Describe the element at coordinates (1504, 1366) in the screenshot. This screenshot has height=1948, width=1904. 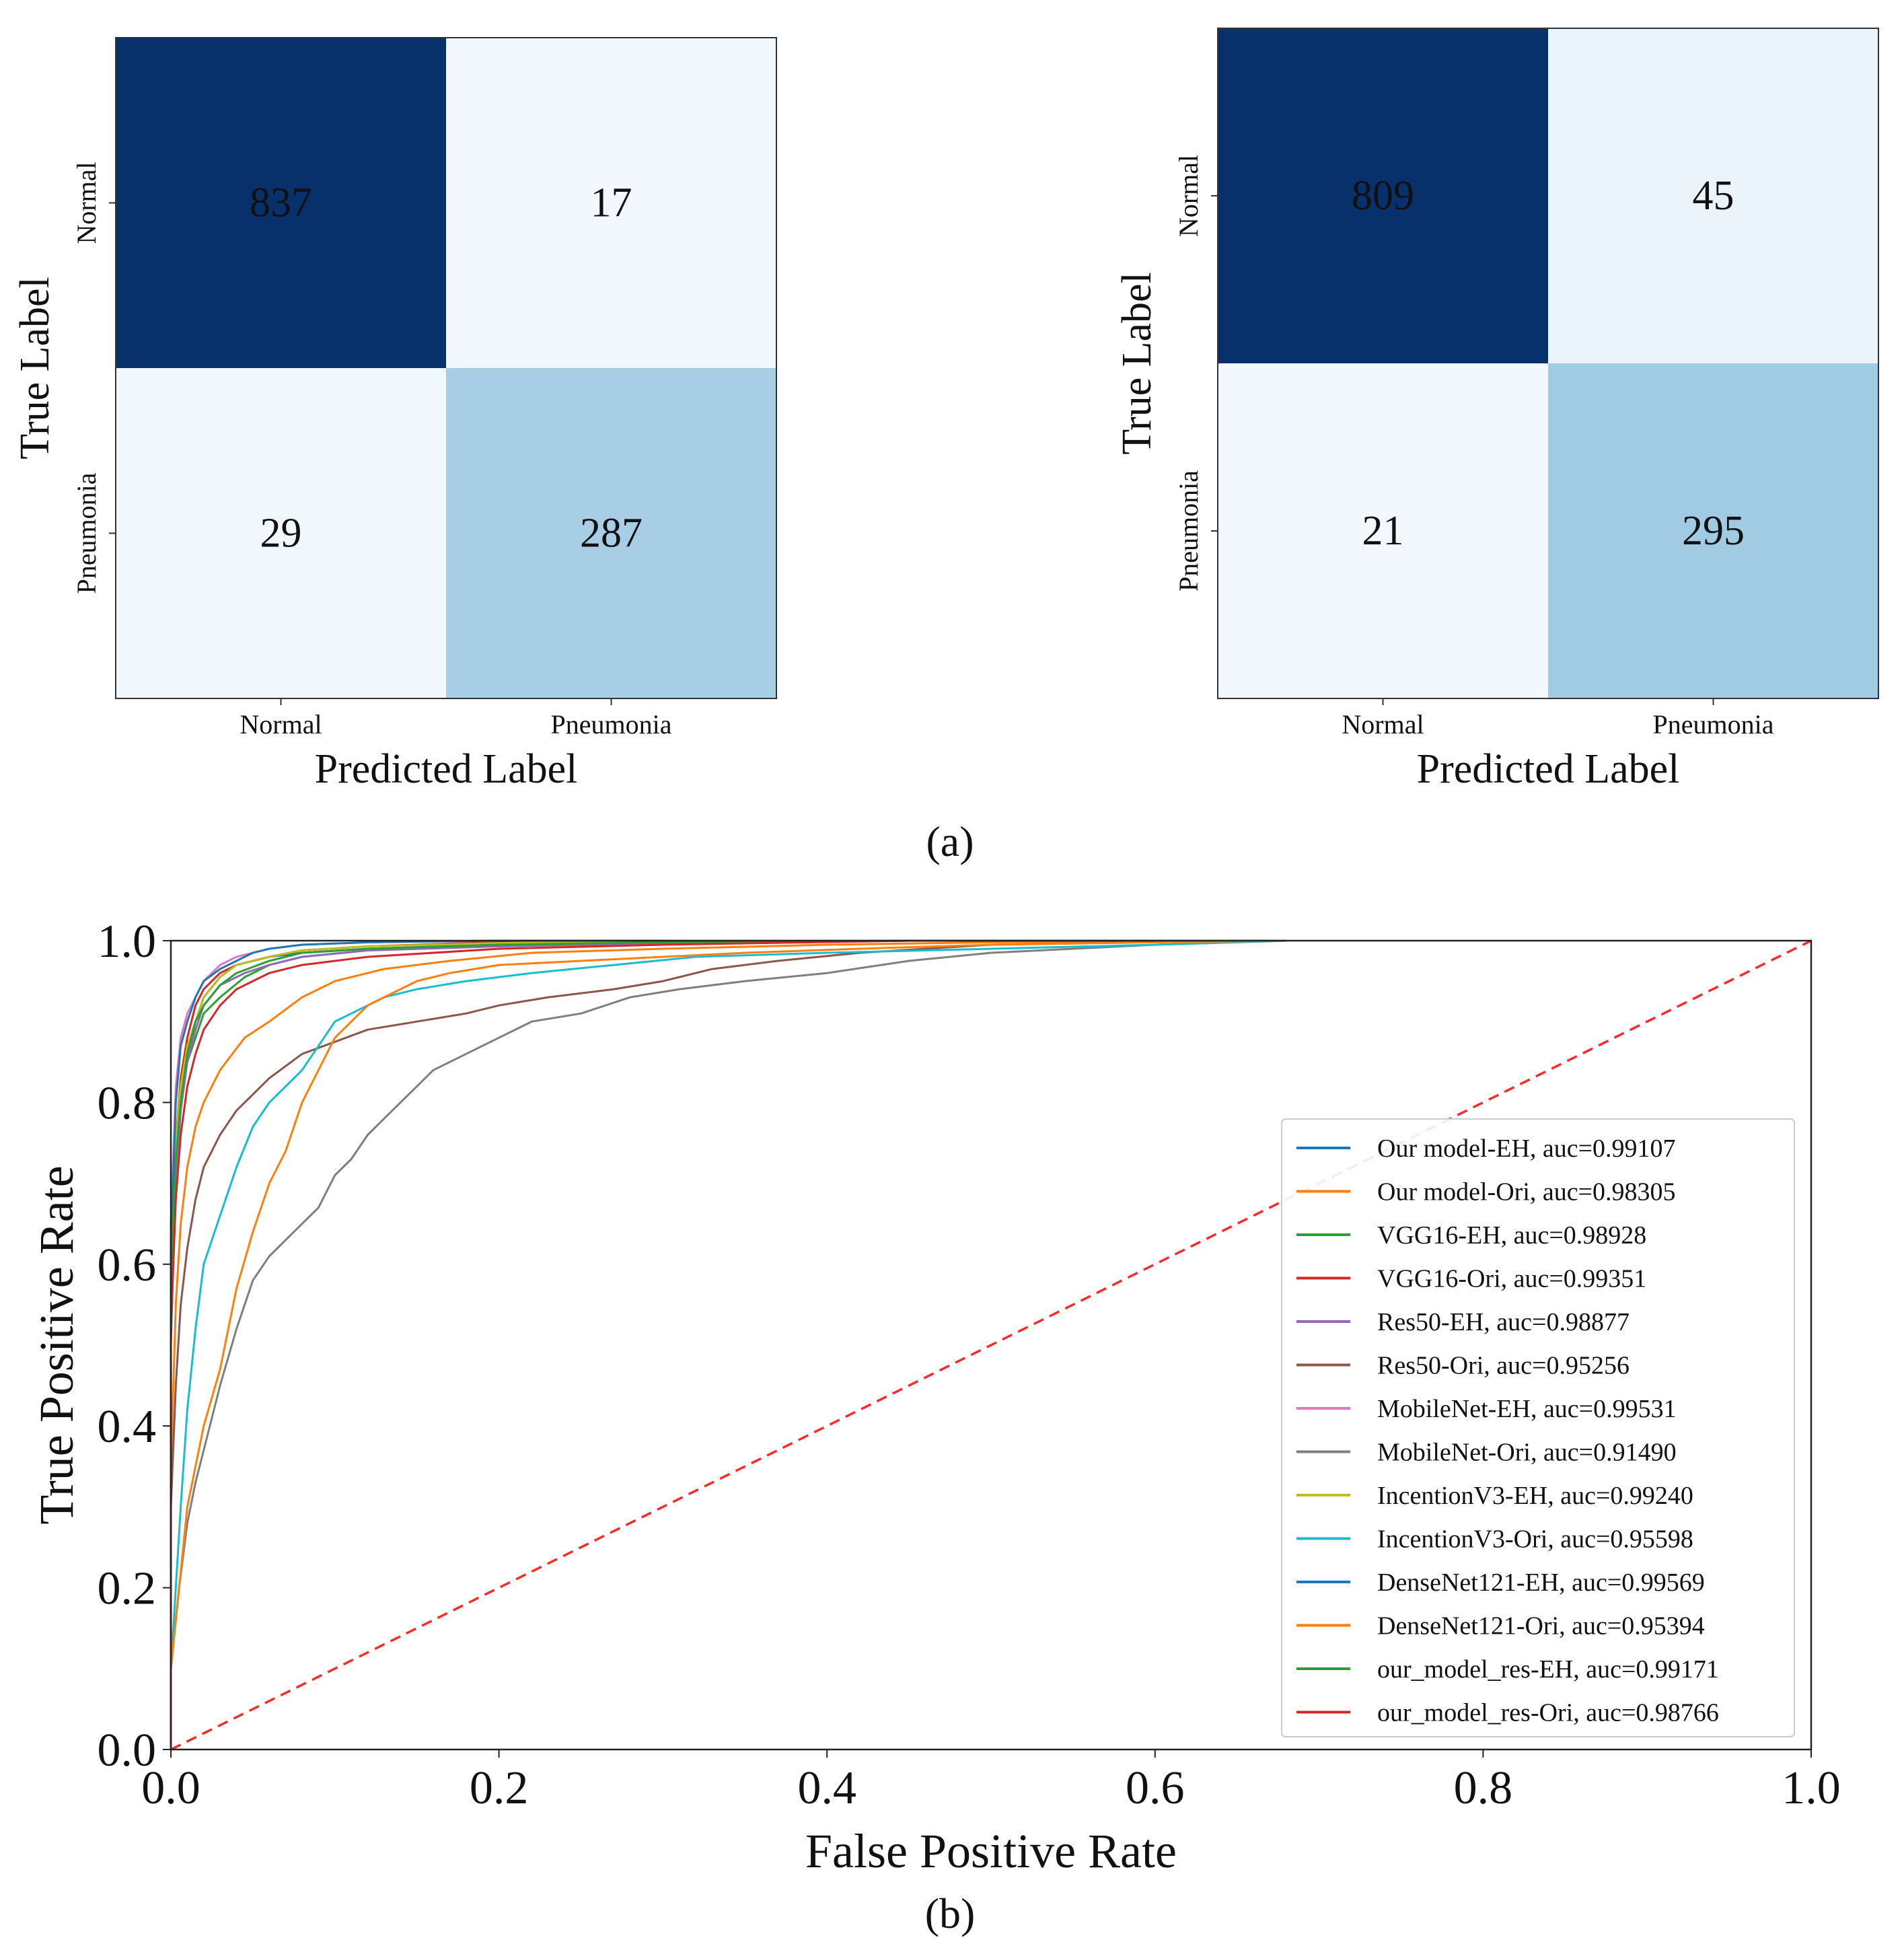
I see `legend-label: Res50-Ori, auc=0.95256` at that location.